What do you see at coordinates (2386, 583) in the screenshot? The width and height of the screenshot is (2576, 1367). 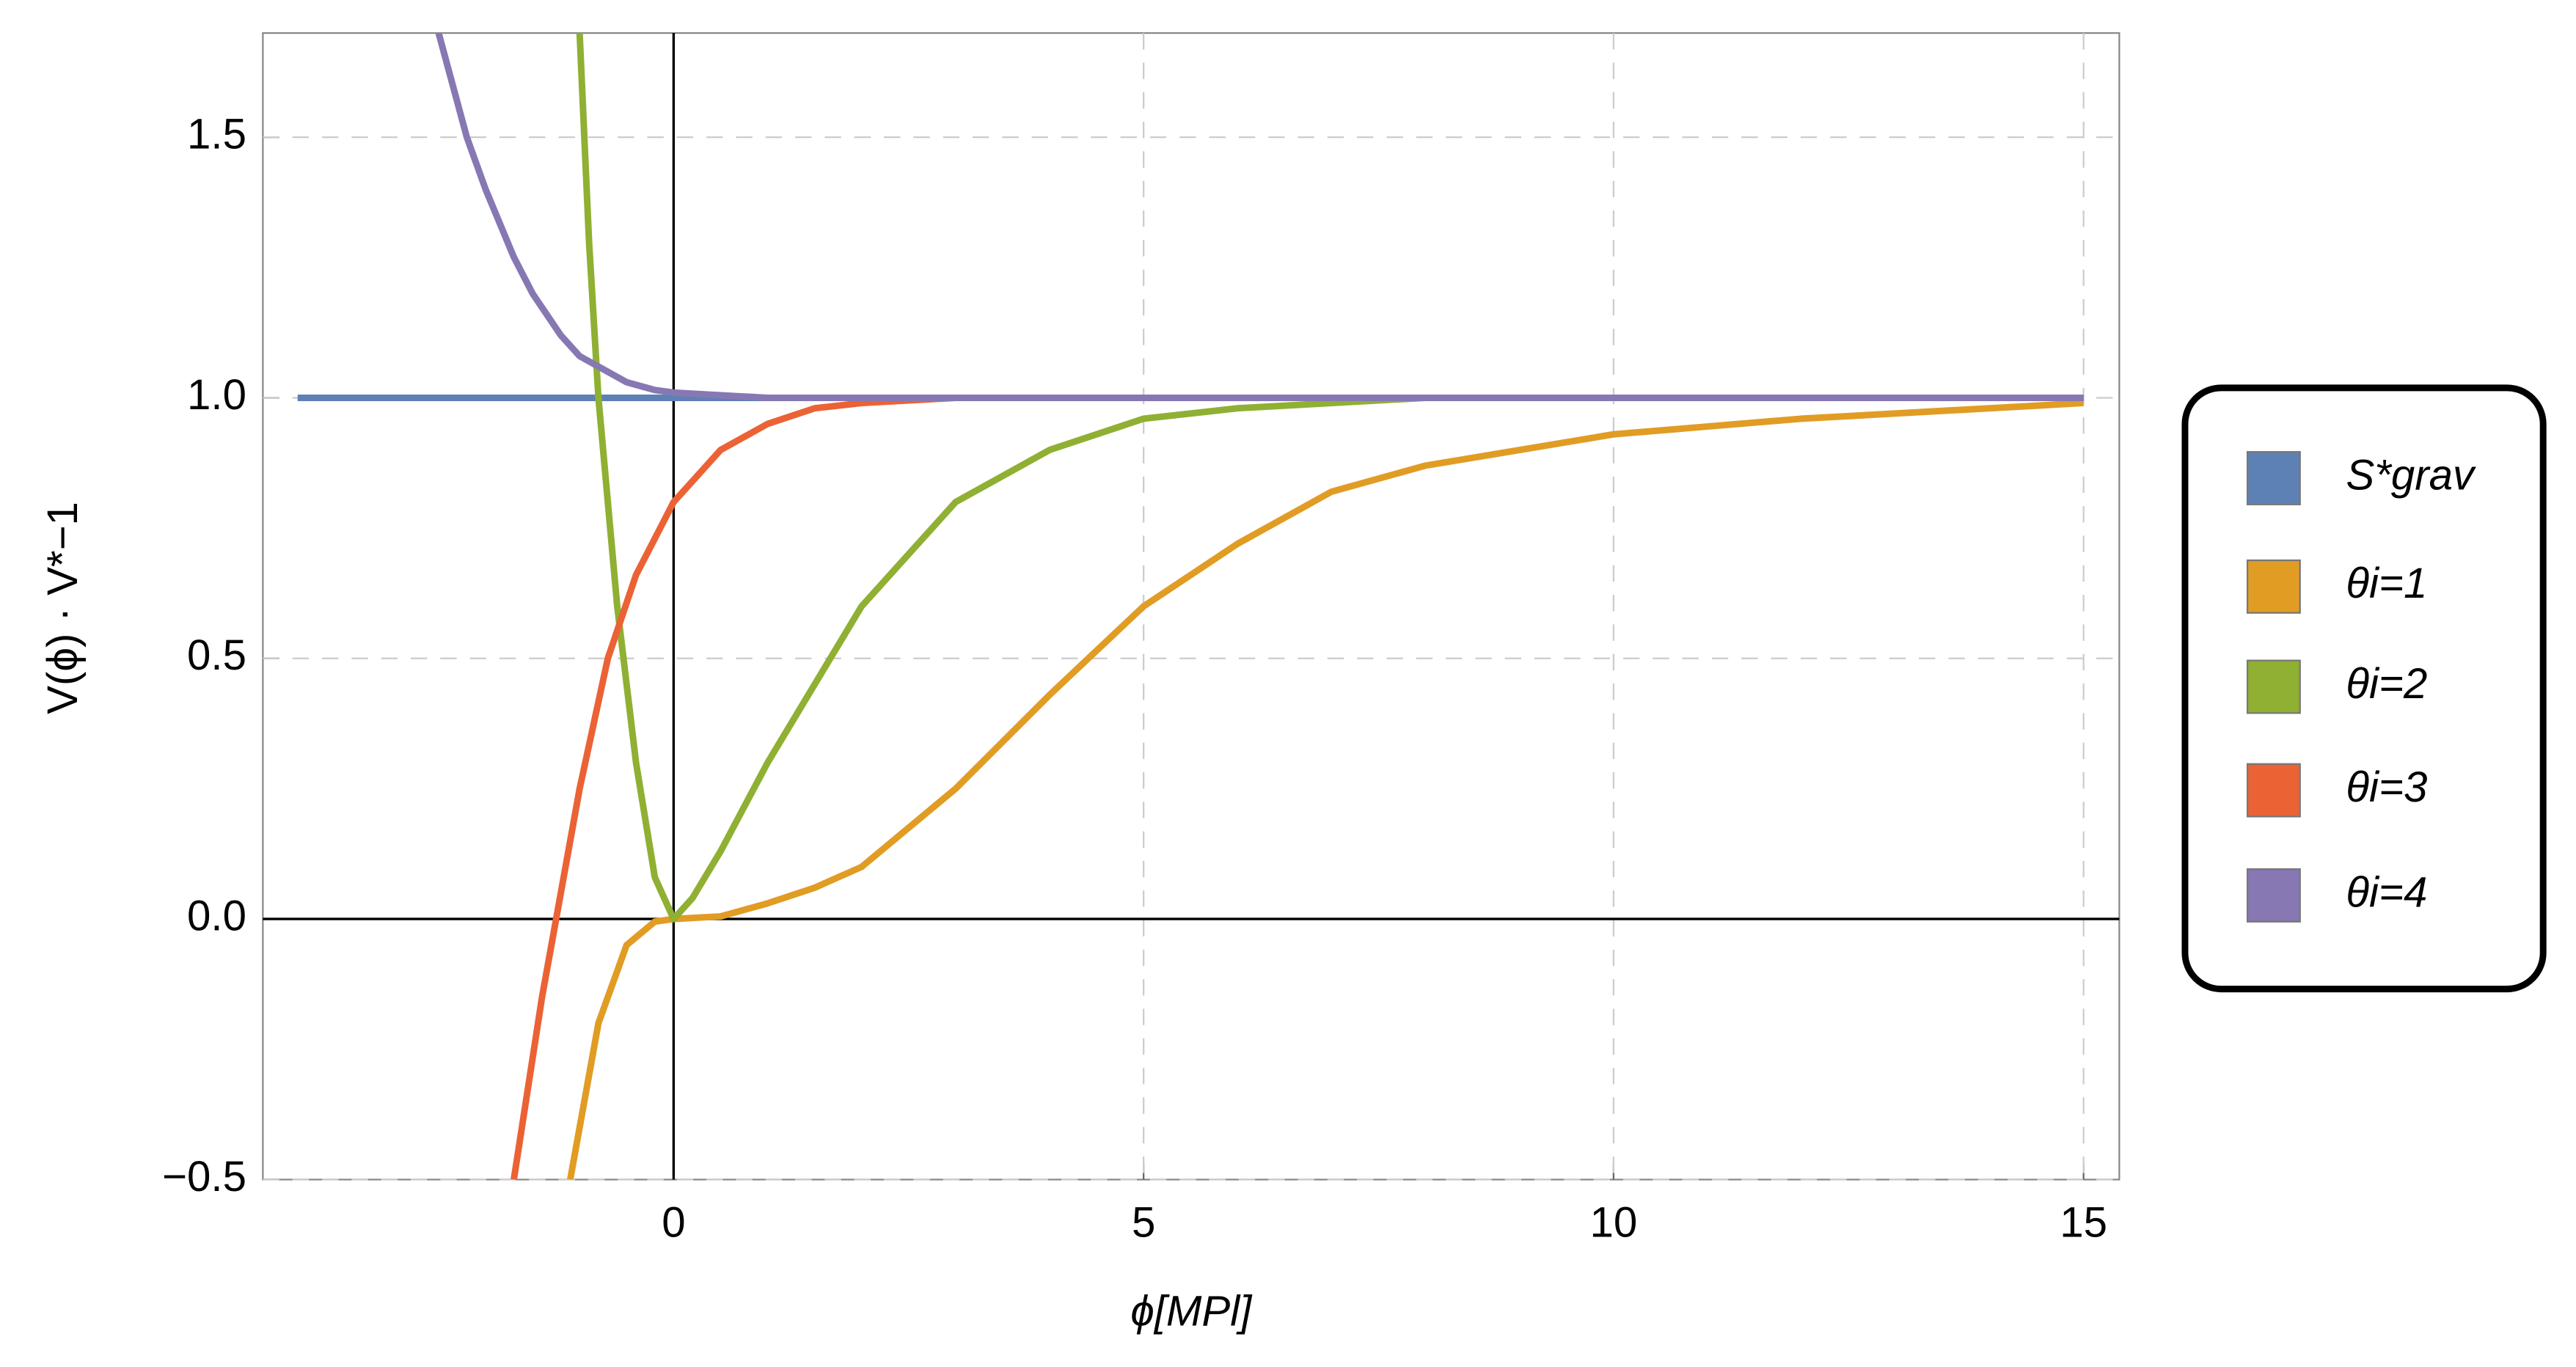 I see `legend-label: θi=1` at bounding box center [2386, 583].